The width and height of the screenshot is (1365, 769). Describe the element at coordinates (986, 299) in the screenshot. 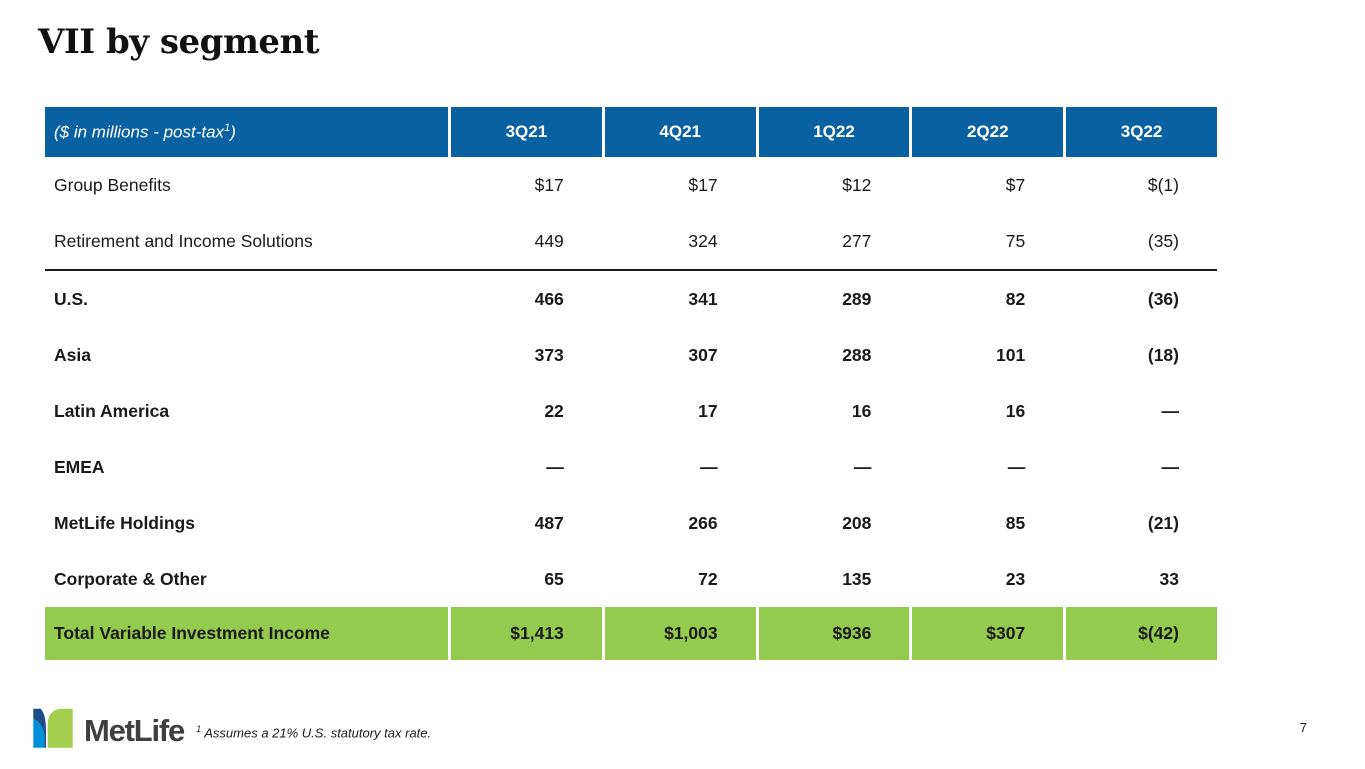

I see `row-value: 82` at that location.